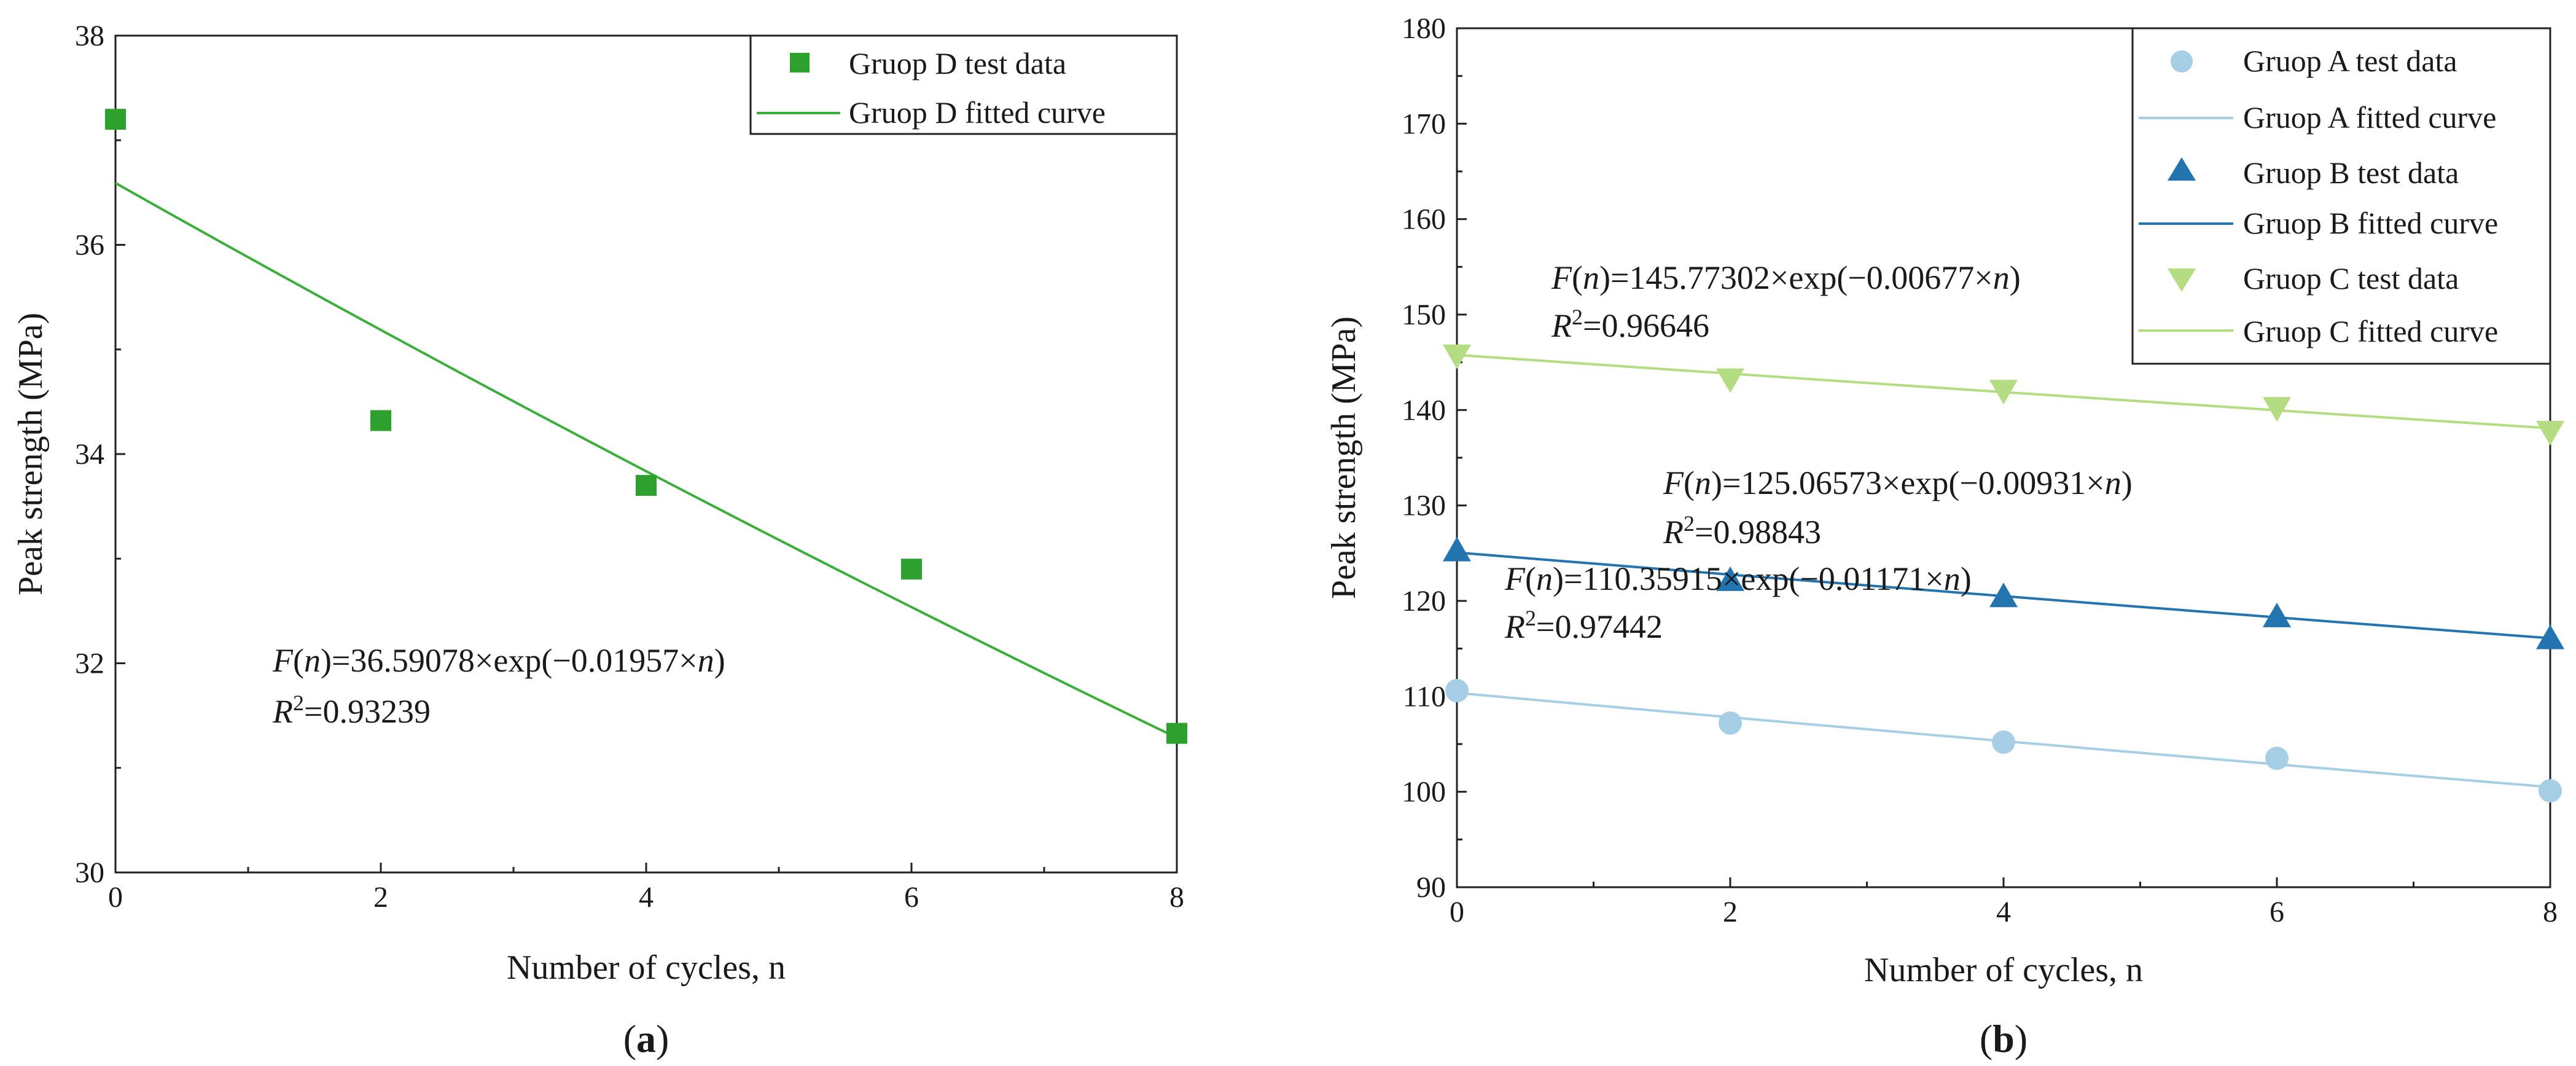 Image resolution: width=2576 pixels, height=1066 pixels. I want to click on legend-a: Gruop D test data Gruop D fitted curve, so click(963, 84).